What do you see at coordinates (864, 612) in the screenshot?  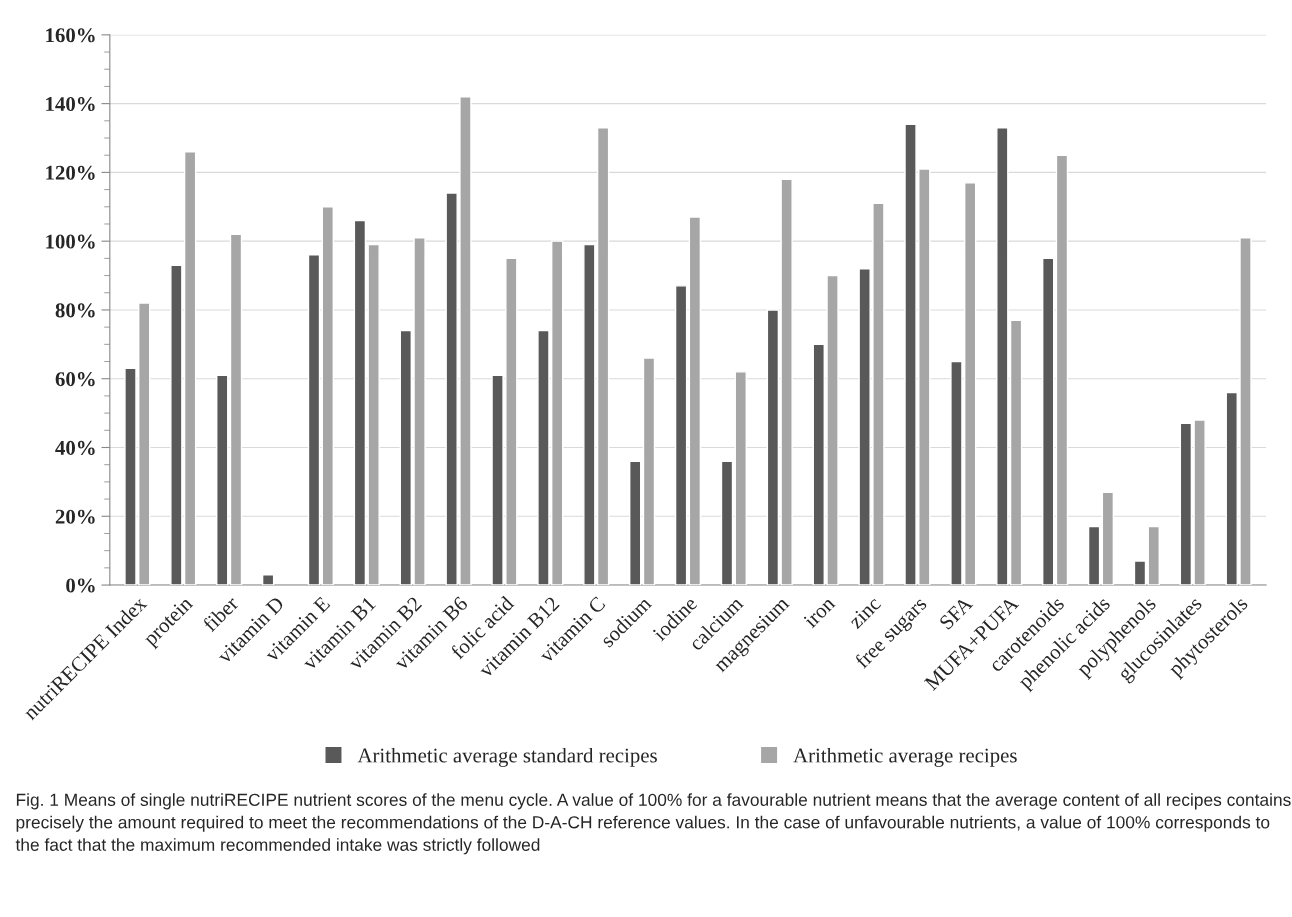 I see `x-tick-label: zinc` at bounding box center [864, 612].